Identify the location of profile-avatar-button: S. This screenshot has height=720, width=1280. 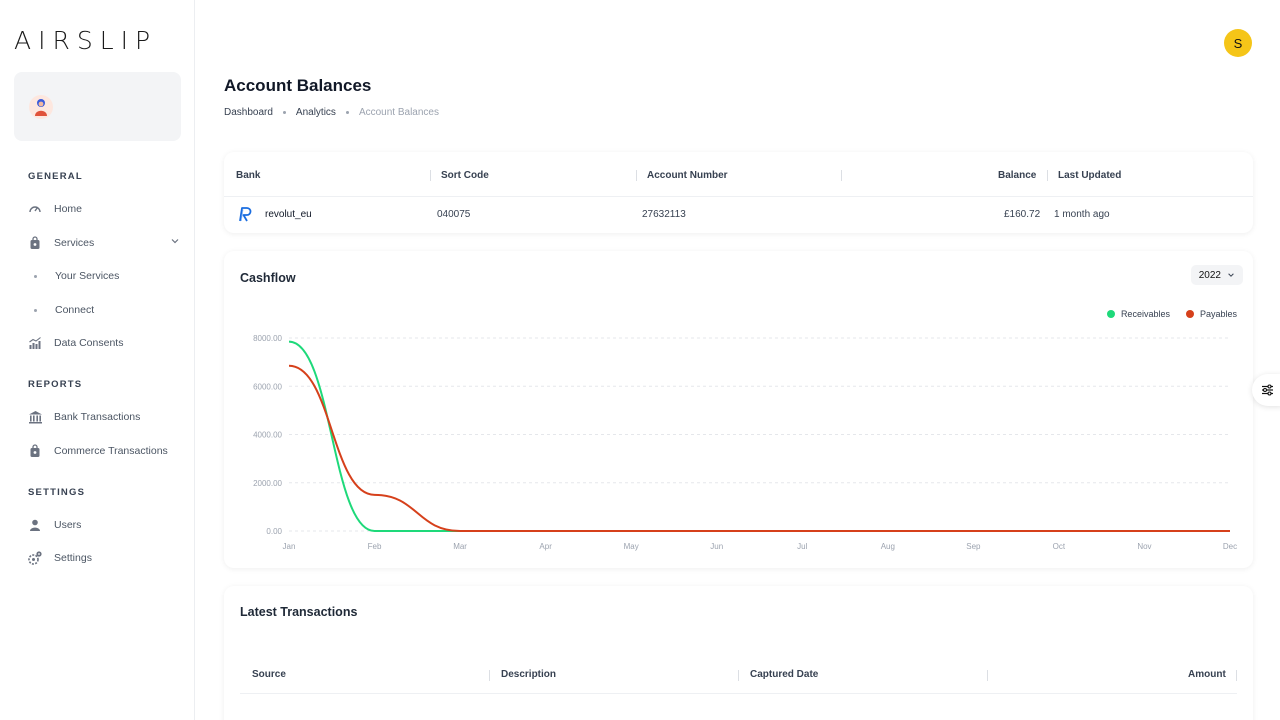
(1238, 43).